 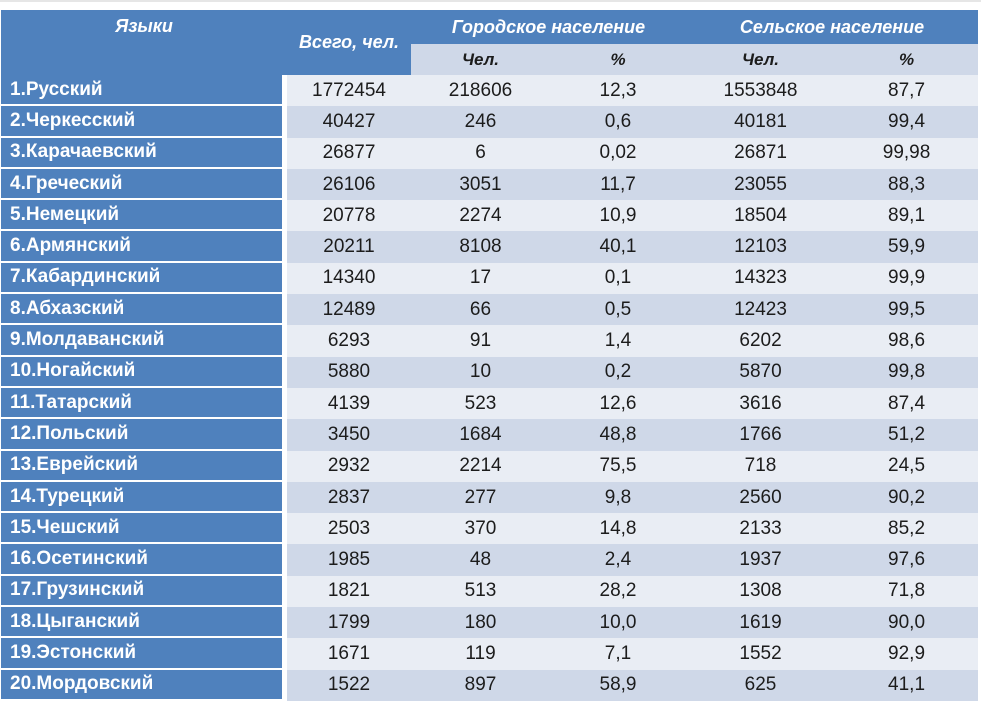 What do you see at coordinates (480, 247) in the screenshot?
I see `urban-people-cell: 8108` at bounding box center [480, 247].